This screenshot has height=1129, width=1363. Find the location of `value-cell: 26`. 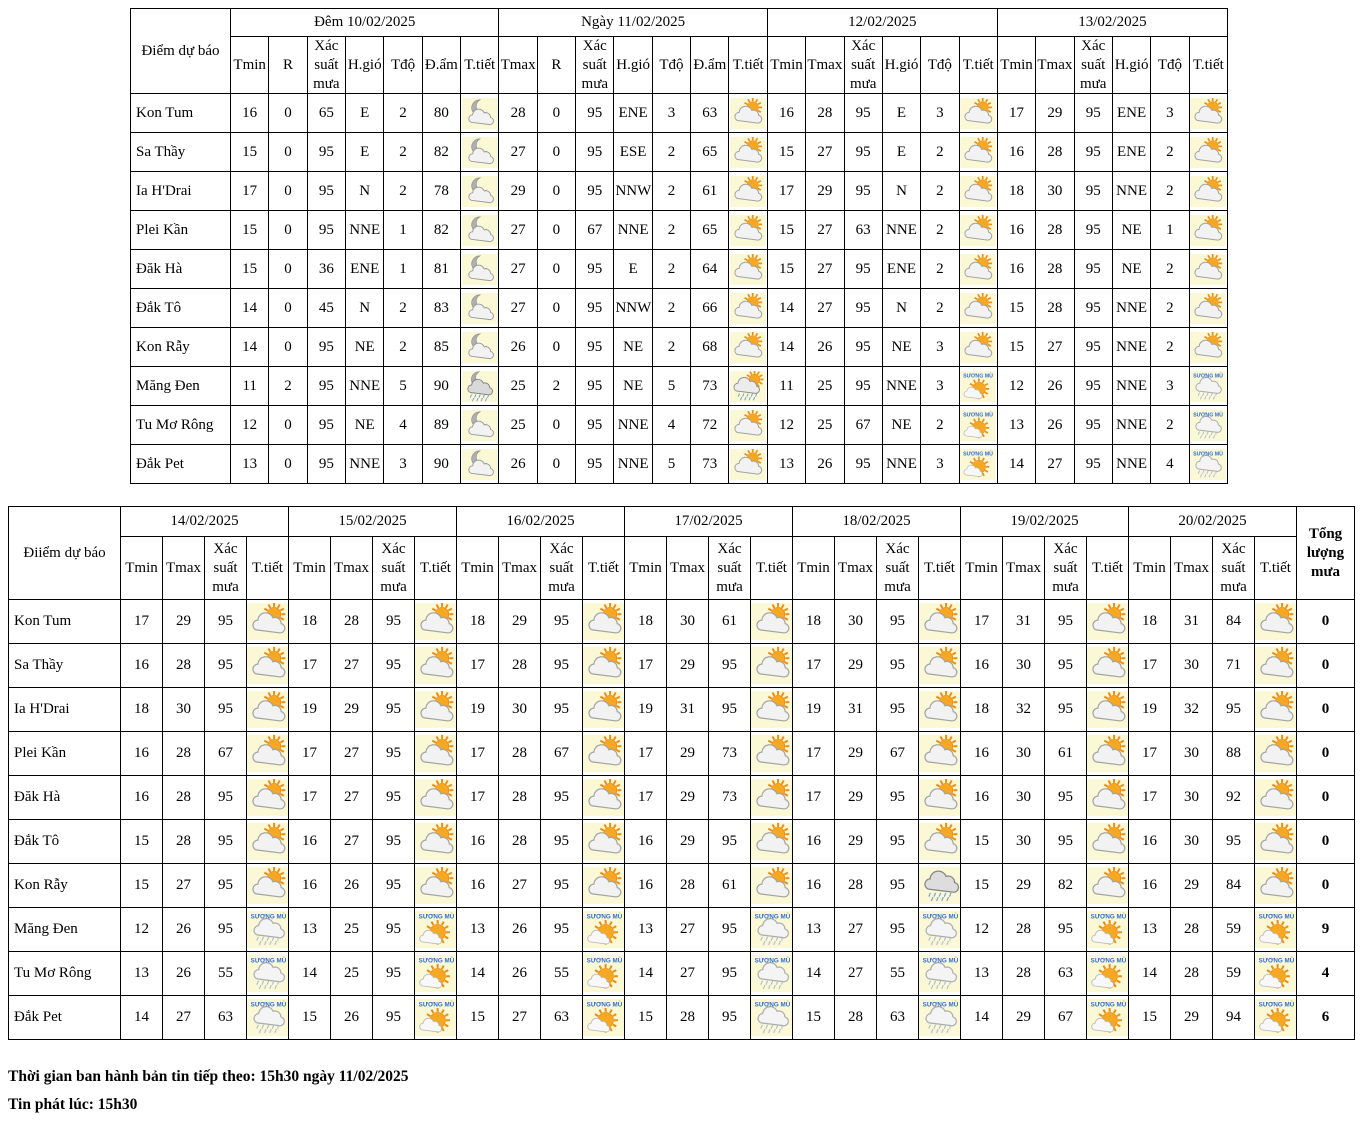

value-cell: 26 is located at coordinates (351, 886).